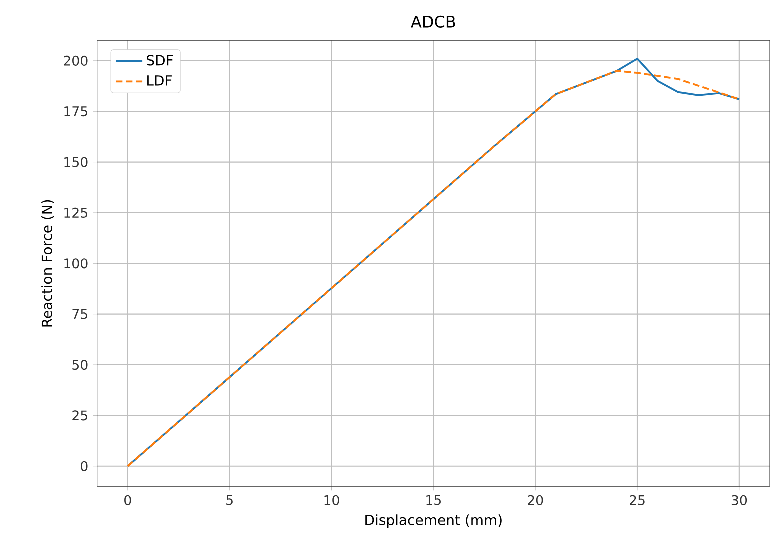 The height and width of the screenshot is (556, 772). What do you see at coordinates (76, 111) in the screenshot?
I see `y-tick-label: 175` at bounding box center [76, 111].